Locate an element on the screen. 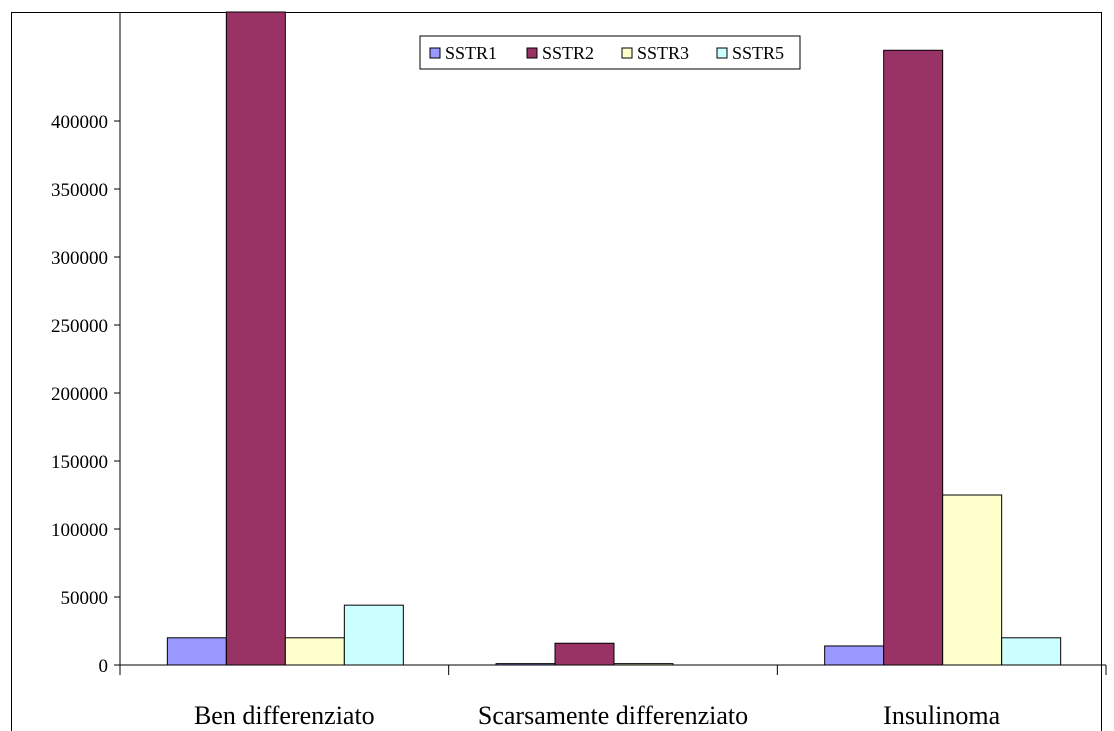 The width and height of the screenshot is (1114, 731). y-tick-label: 300000 is located at coordinates (79, 258).